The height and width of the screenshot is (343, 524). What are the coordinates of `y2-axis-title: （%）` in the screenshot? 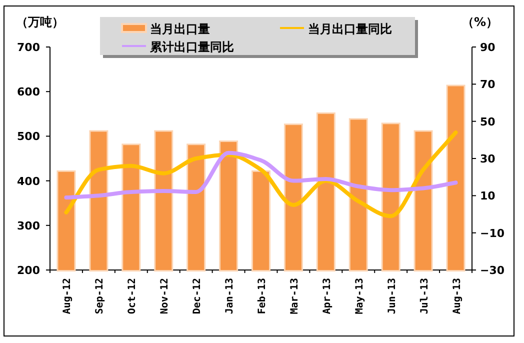 It's located at (480, 22).